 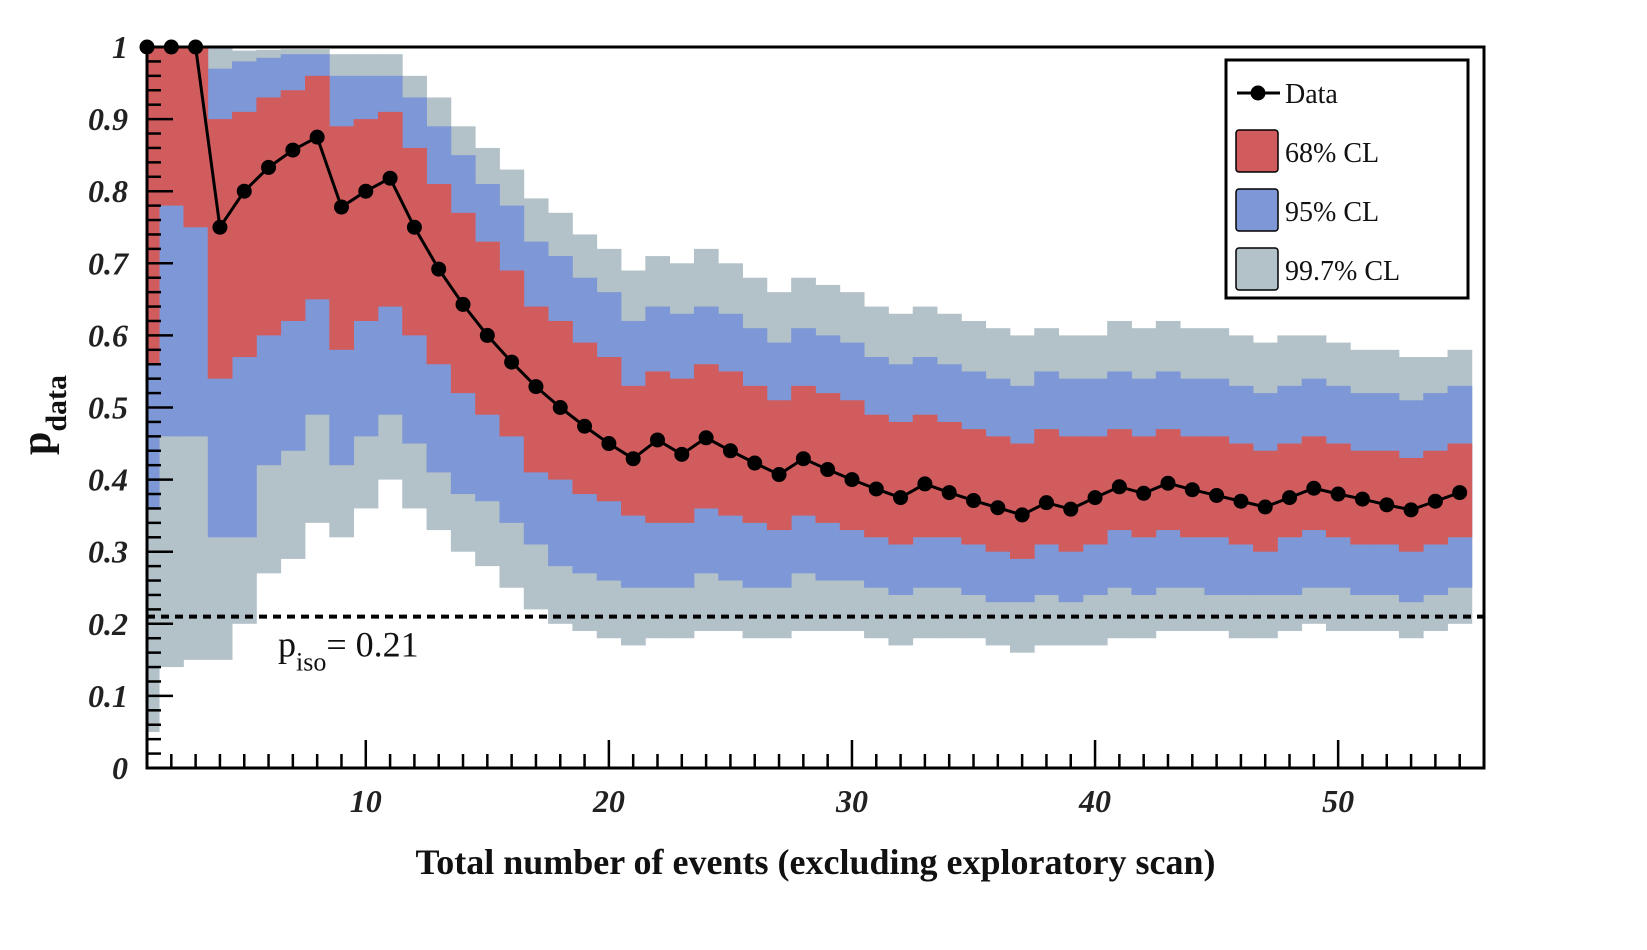 I want to click on y-tick-label: 0.2, so click(x=108, y=624).